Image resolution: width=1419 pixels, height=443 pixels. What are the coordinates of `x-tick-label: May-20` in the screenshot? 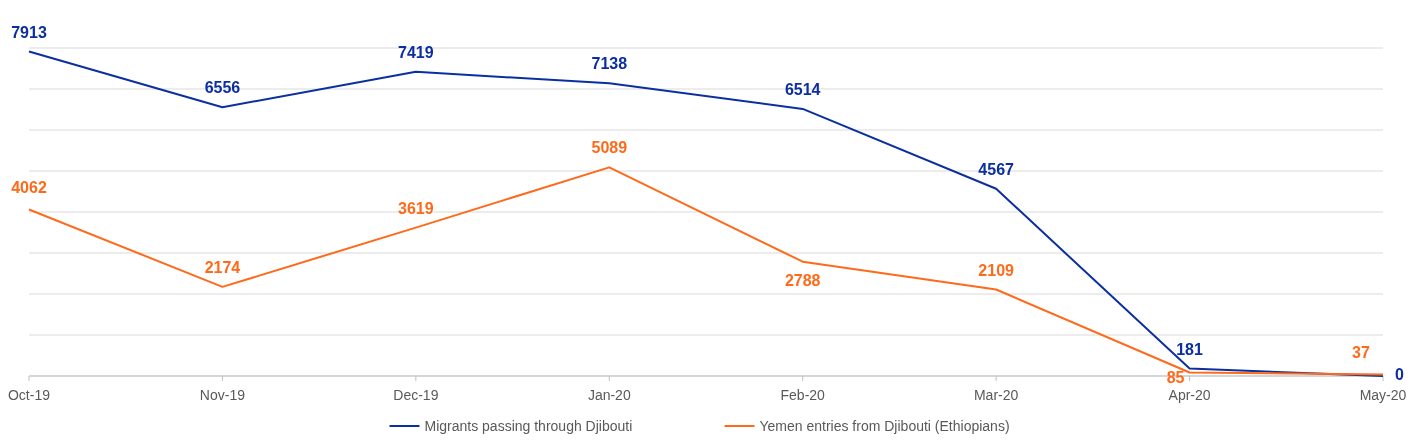 It's located at (1383, 395).